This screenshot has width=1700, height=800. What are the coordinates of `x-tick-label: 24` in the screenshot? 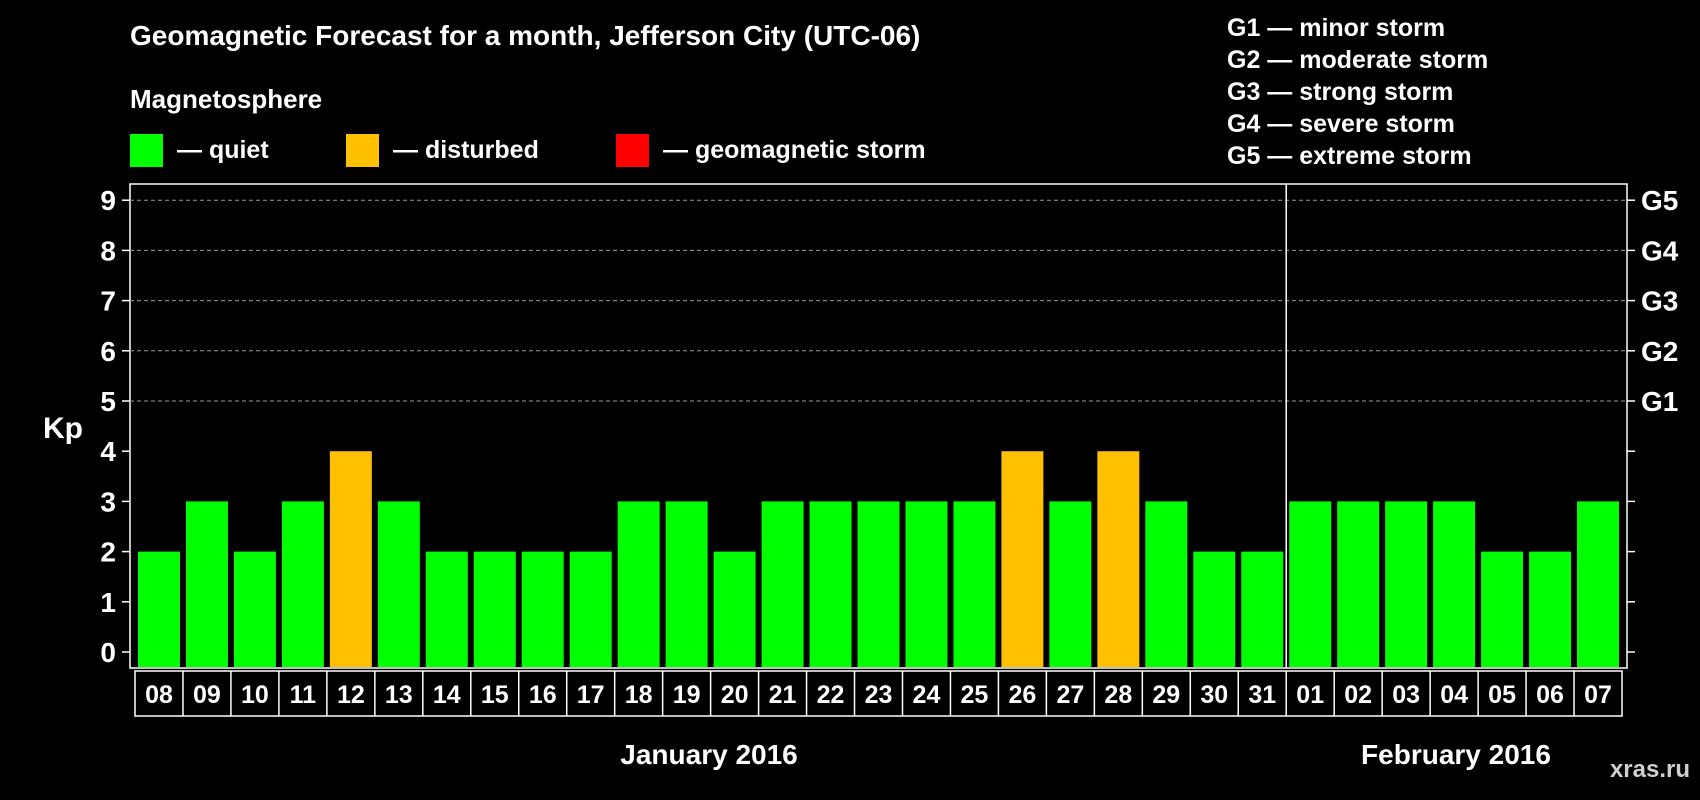 It's located at (927, 695).